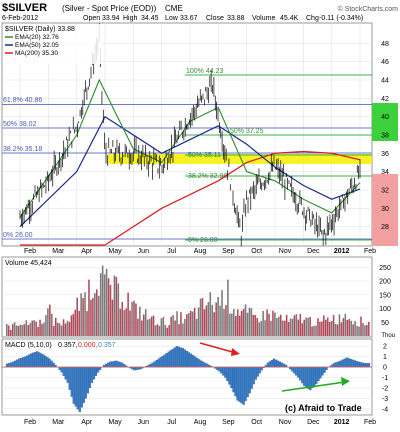 The width and height of the screenshot is (400, 432). Describe the element at coordinates (385, 172) in the screenshot. I see `price-tick-label: 34` at that location.